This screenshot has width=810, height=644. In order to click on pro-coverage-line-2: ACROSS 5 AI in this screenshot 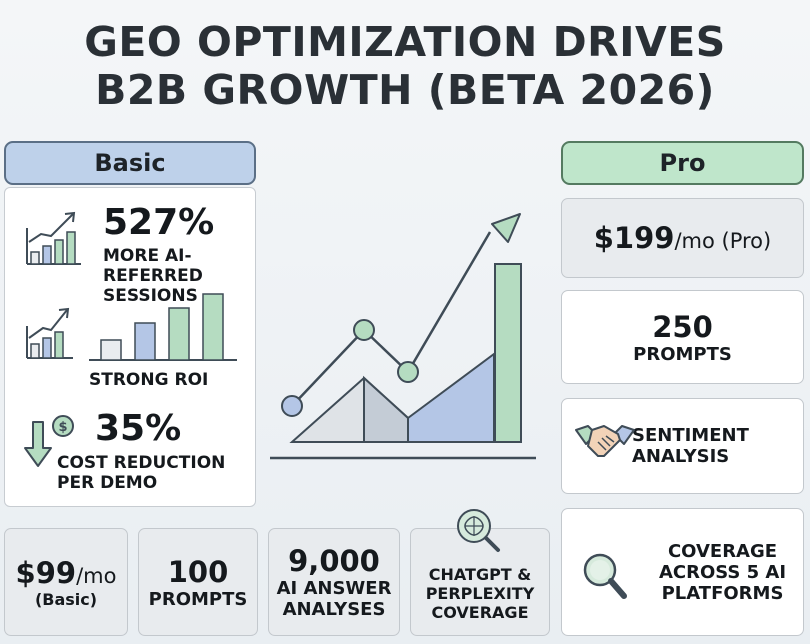, I will do `click(722, 572)`.